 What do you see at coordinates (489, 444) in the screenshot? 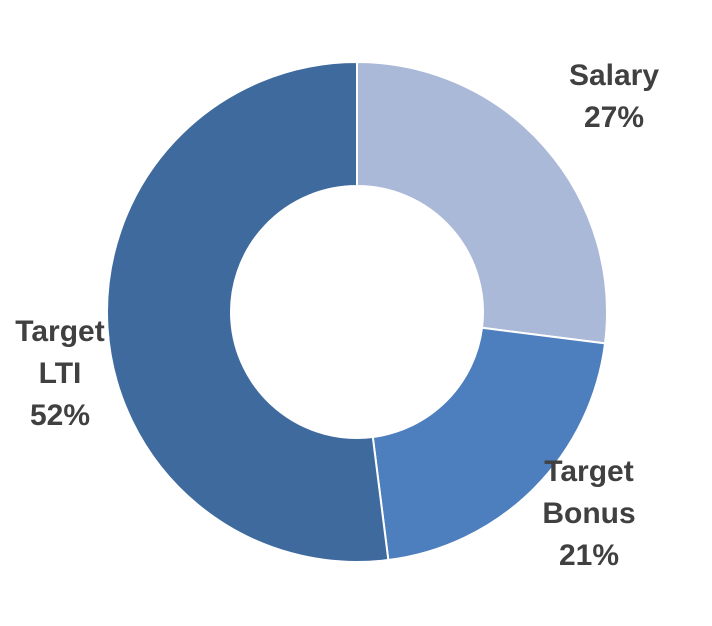
I see `slice-target-bonus` at bounding box center [489, 444].